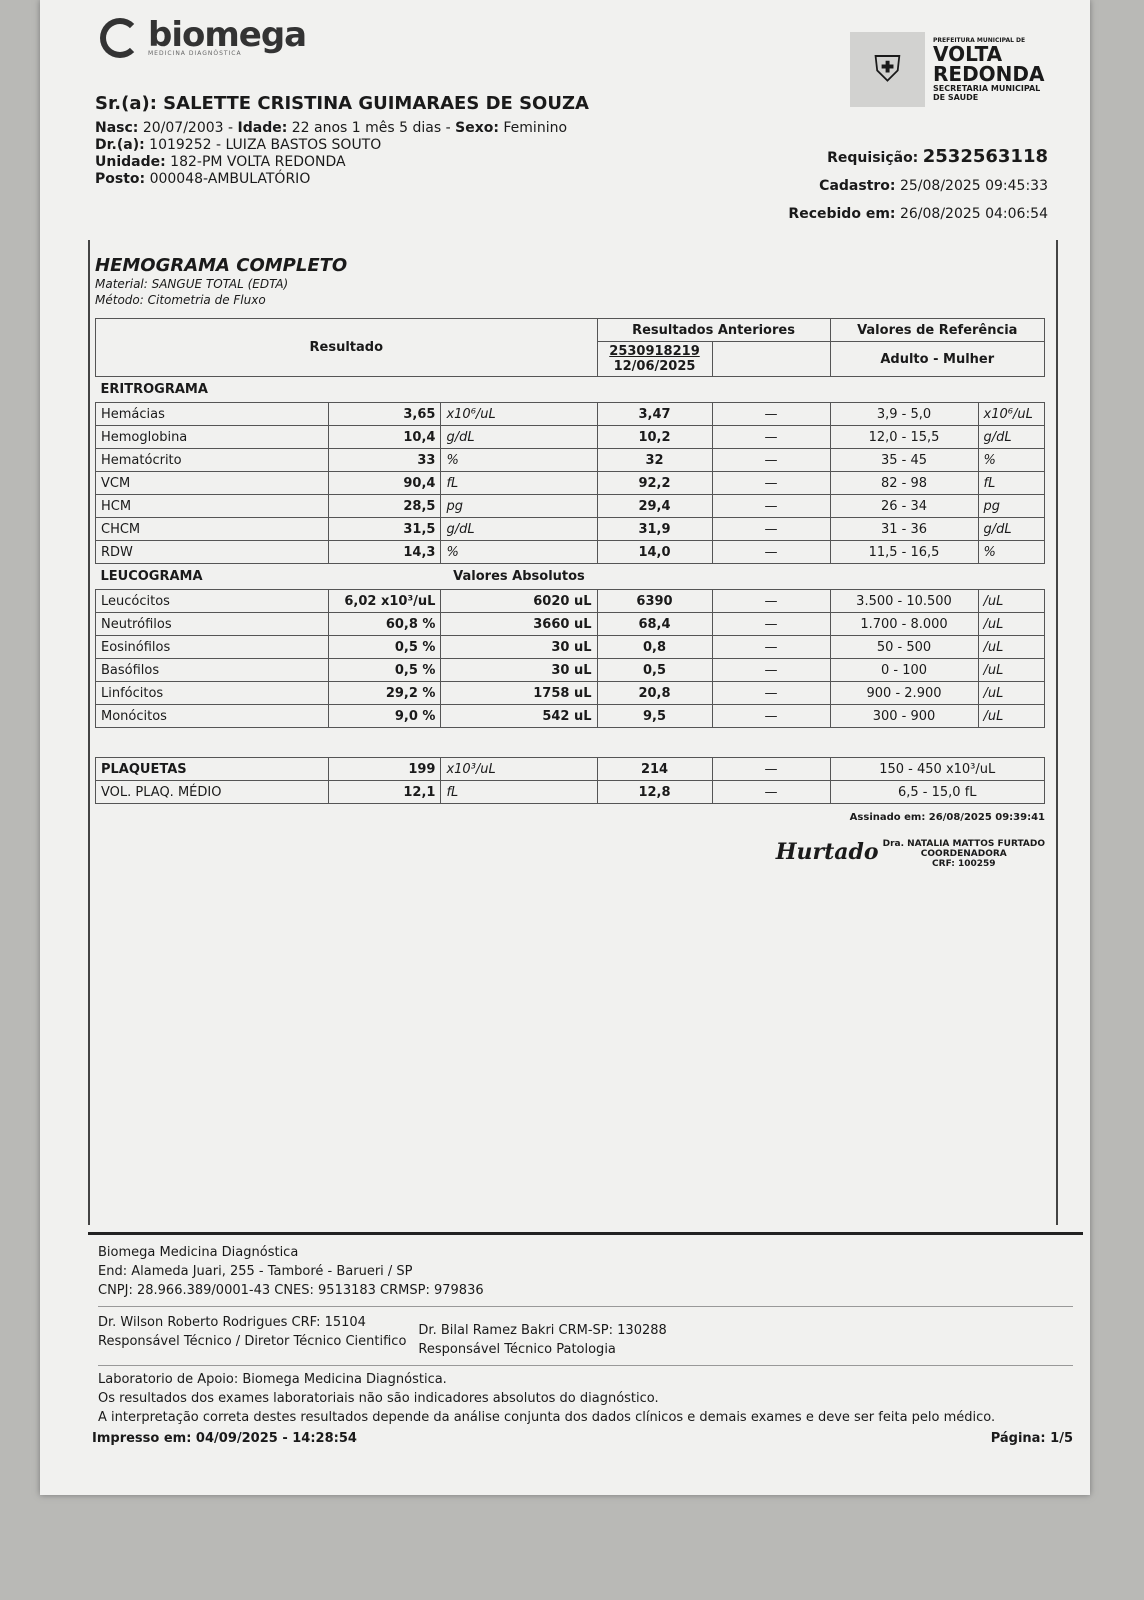  I want to click on previous-value: 29,4, so click(654, 506).